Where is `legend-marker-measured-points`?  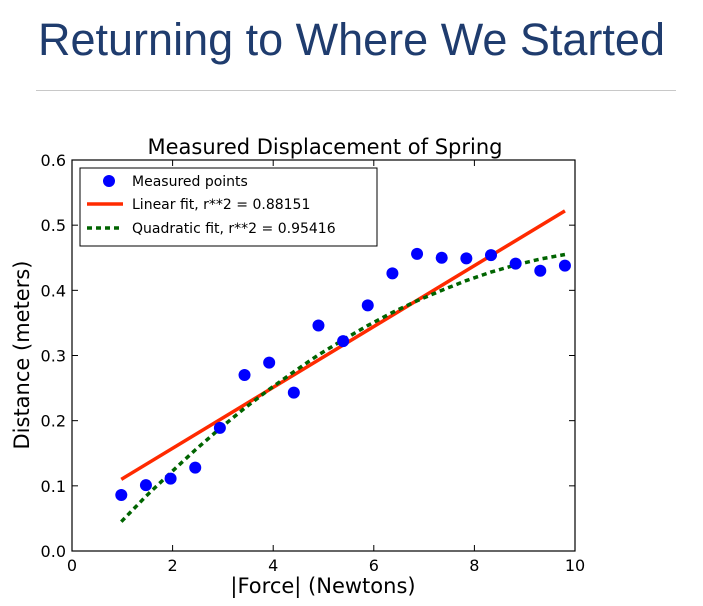
legend-marker-measured-points is located at coordinates (109, 181).